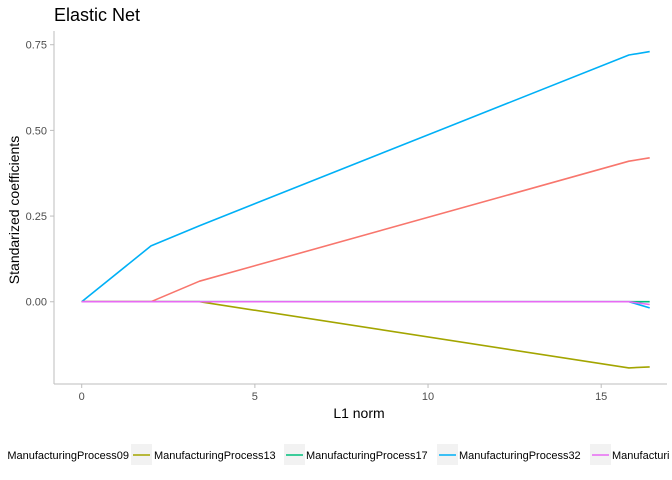 This screenshot has height=480, width=672. What do you see at coordinates (68, 456) in the screenshot?
I see `legend-label-manufacturingprocess09: ManufacturingProcess09` at bounding box center [68, 456].